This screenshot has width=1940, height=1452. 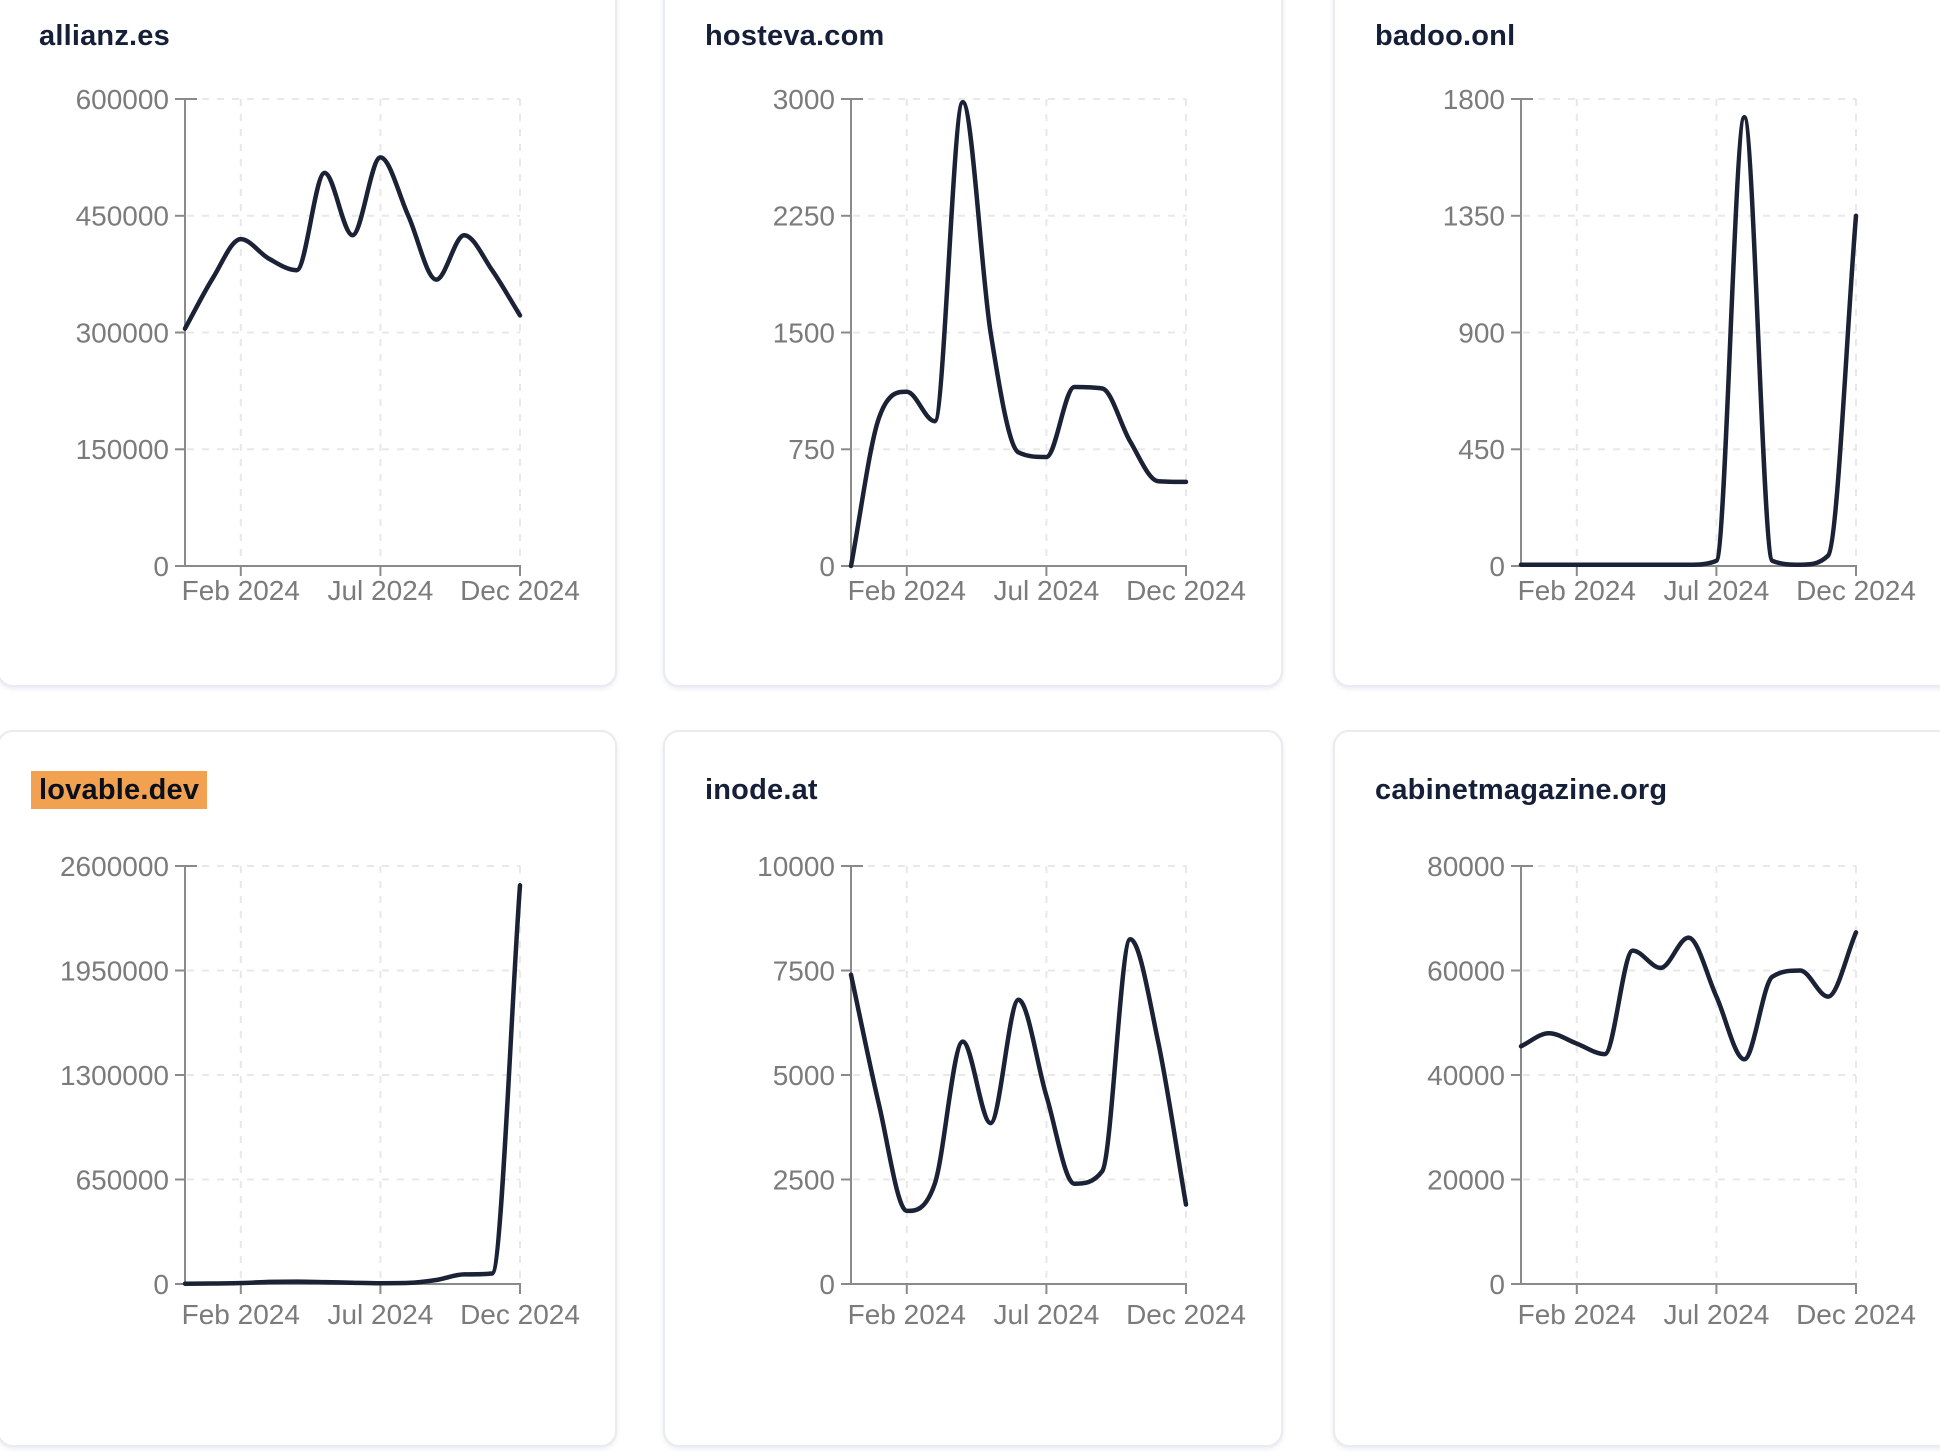 I want to click on line-chart-hosteva-com: 0 750 1500 2250 3000 Feb 2024 Jul 2024 Dec 2024, so click(x=1009, y=345).